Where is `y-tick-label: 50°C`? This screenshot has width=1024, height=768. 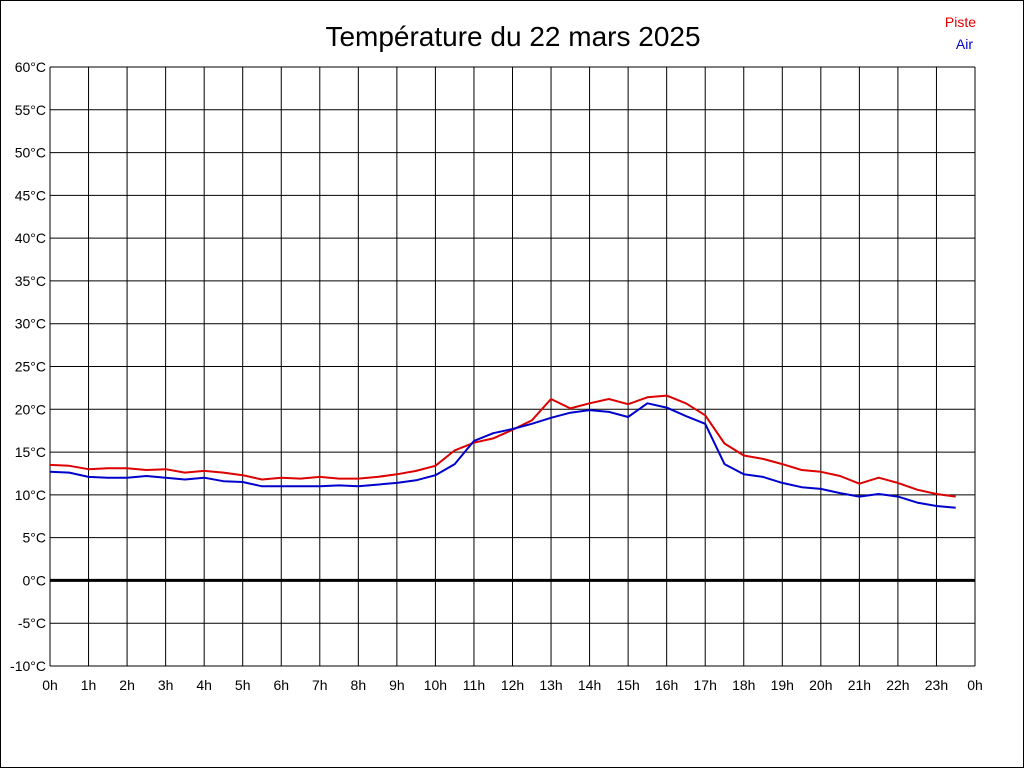 y-tick-label: 50°C is located at coordinates (30, 153).